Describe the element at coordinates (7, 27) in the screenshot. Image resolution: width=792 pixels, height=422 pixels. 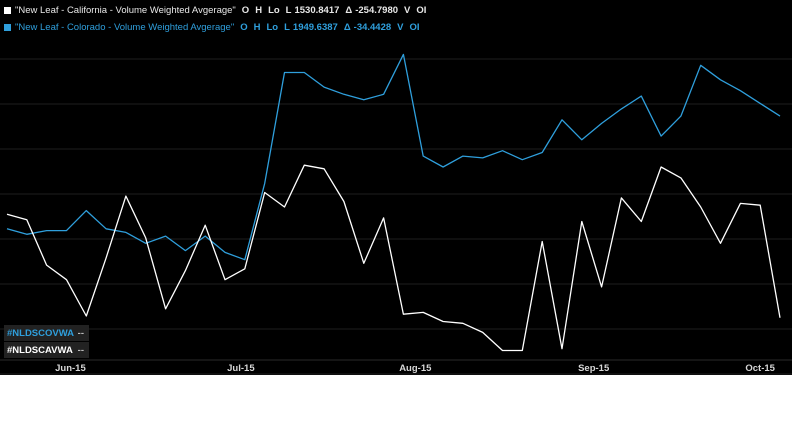
I see `legend-swatch-colorado` at that location.